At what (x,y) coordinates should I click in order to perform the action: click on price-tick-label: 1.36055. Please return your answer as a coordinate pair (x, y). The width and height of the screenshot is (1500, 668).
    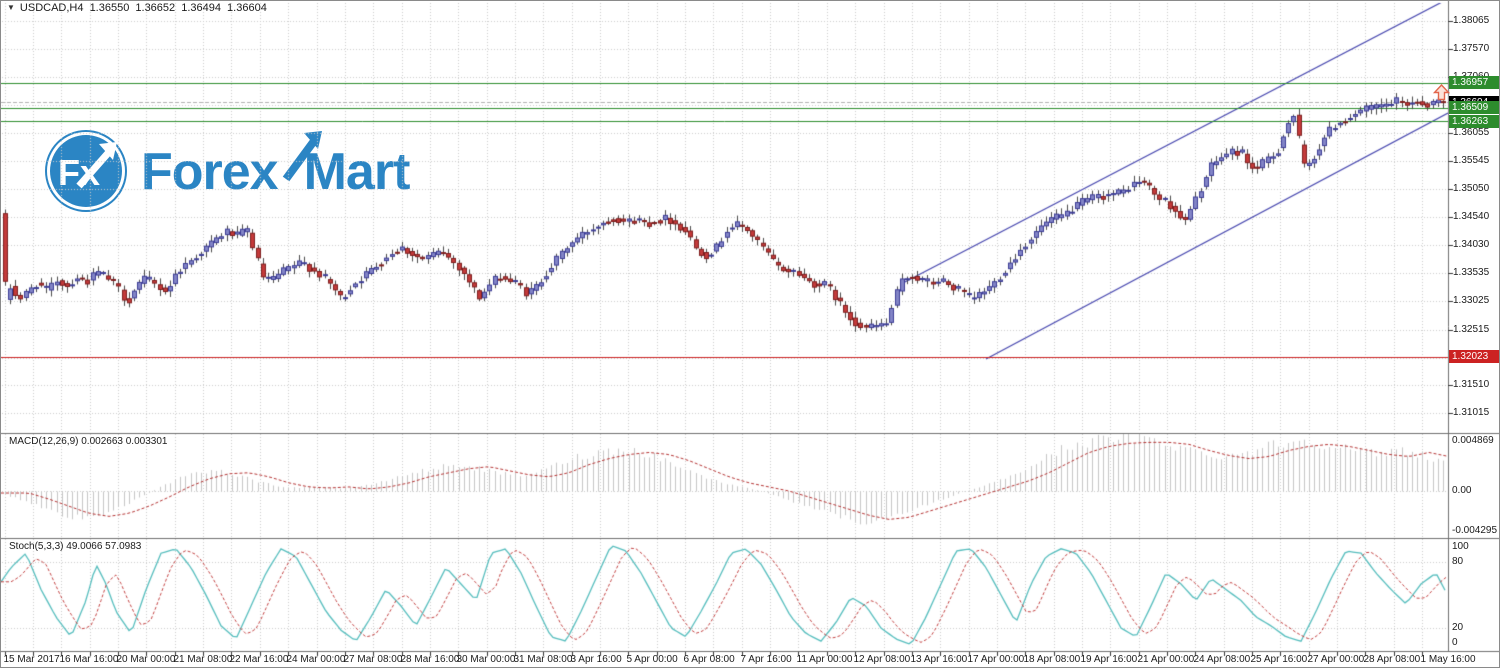
    Looking at the image, I should click on (1471, 132).